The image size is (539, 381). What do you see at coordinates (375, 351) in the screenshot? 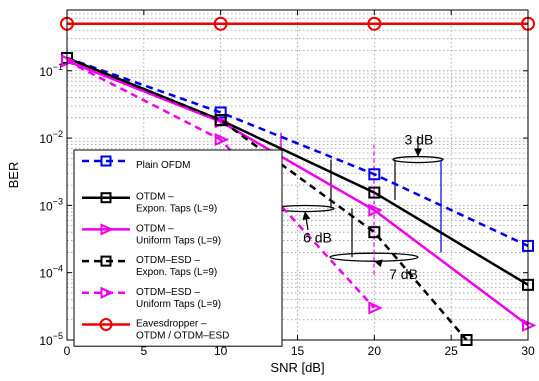
I see `x-tick-label: 20` at bounding box center [375, 351].